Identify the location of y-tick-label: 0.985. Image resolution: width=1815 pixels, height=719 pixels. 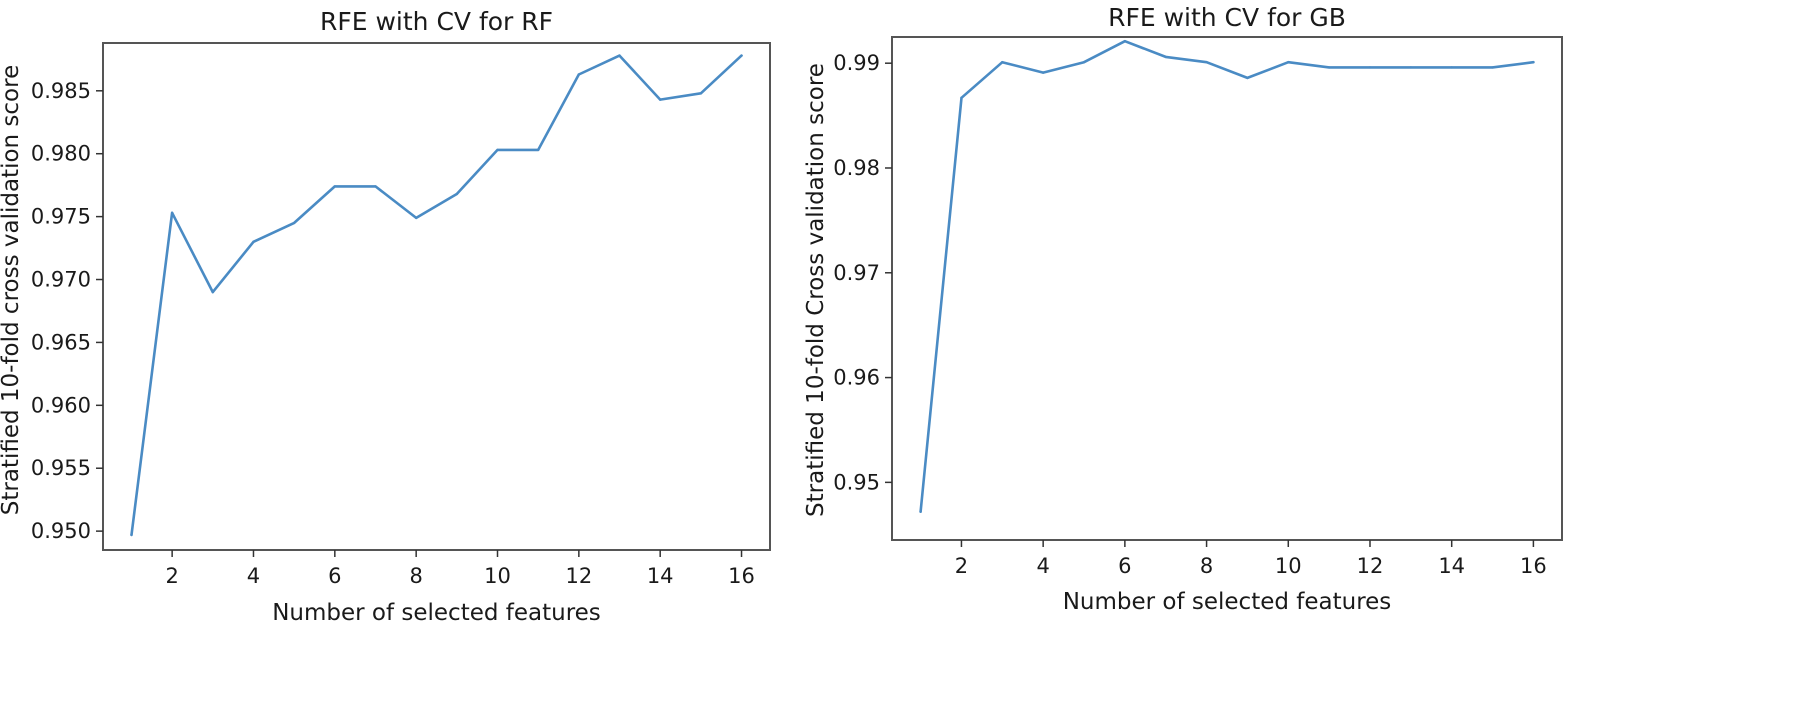
(61, 91).